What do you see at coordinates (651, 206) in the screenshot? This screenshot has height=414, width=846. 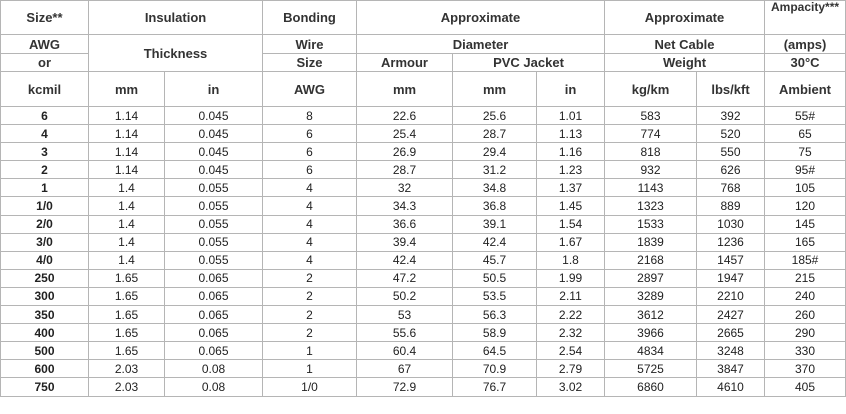 I see `table-cell: 1323` at bounding box center [651, 206].